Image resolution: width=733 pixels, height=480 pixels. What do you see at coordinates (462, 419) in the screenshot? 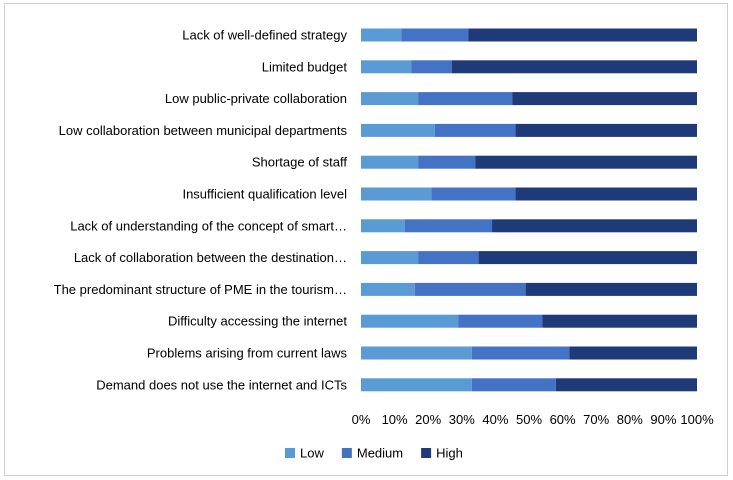
I see `x-tick-label: 30%` at bounding box center [462, 419].